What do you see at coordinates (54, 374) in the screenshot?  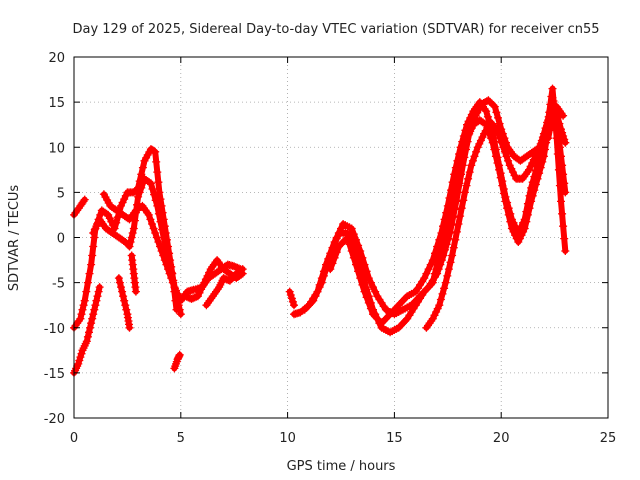 I see `y-tick-label: -15` at bounding box center [54, 374].